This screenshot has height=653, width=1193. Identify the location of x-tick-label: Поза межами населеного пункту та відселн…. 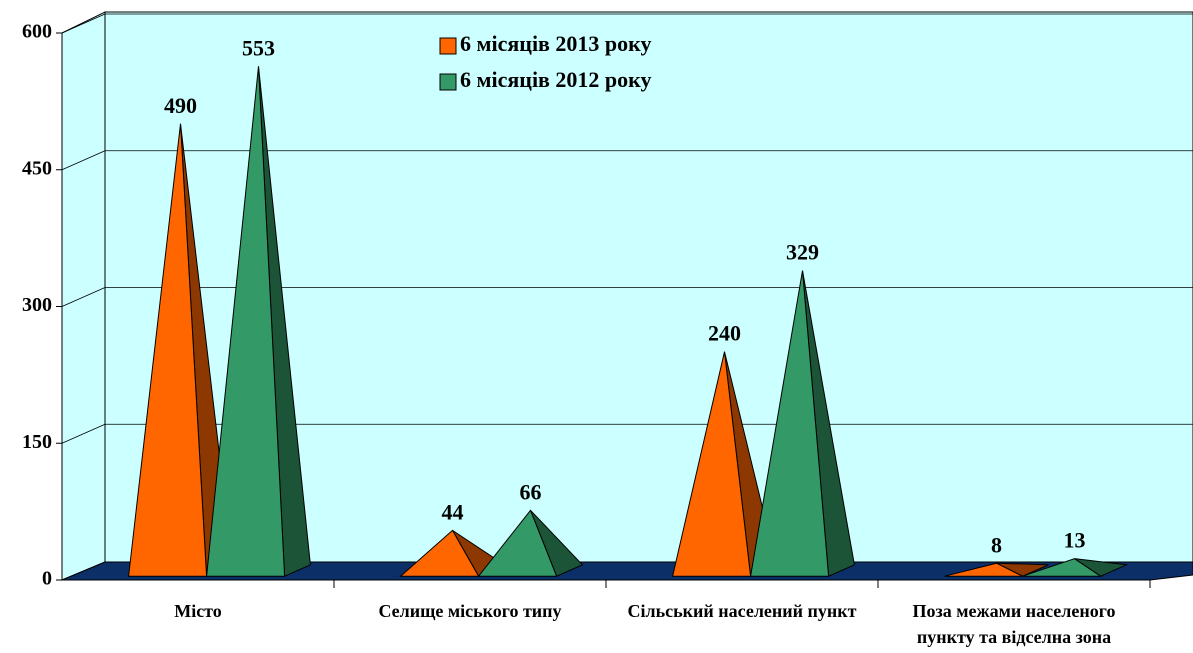
(1014, 624).